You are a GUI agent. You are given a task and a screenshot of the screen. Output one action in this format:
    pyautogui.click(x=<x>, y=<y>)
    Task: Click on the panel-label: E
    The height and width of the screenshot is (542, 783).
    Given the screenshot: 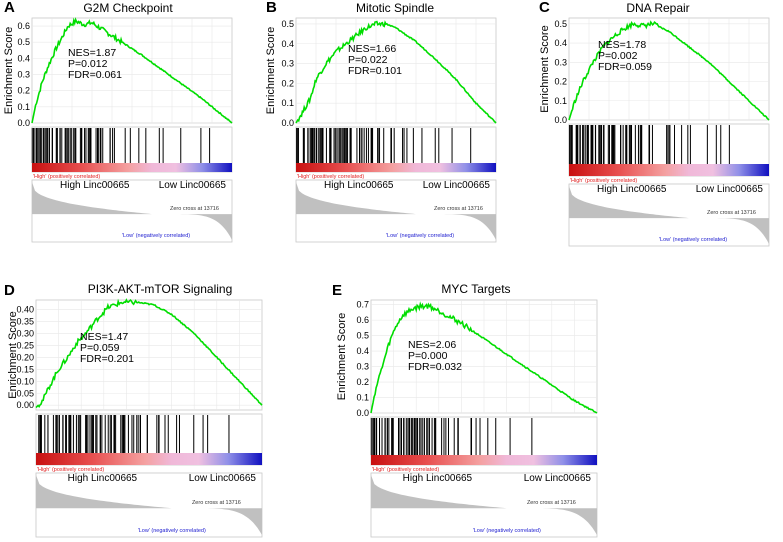 What is the action you would take?
    pyautogui.click(x=337, y=290)
    